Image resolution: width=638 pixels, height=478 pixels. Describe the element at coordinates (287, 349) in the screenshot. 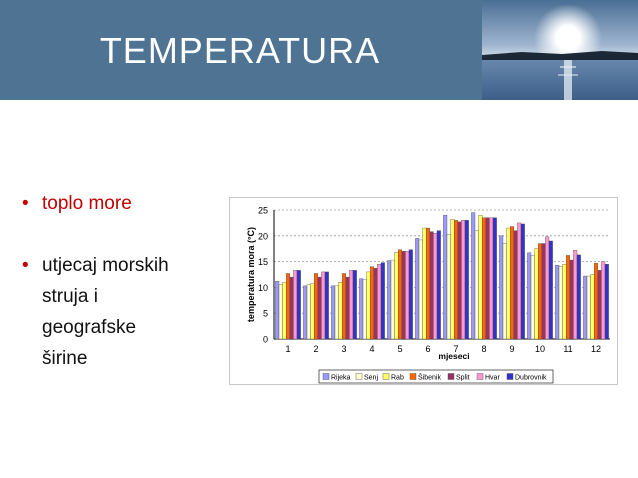

I see `x-tick-label: 1` at that location.